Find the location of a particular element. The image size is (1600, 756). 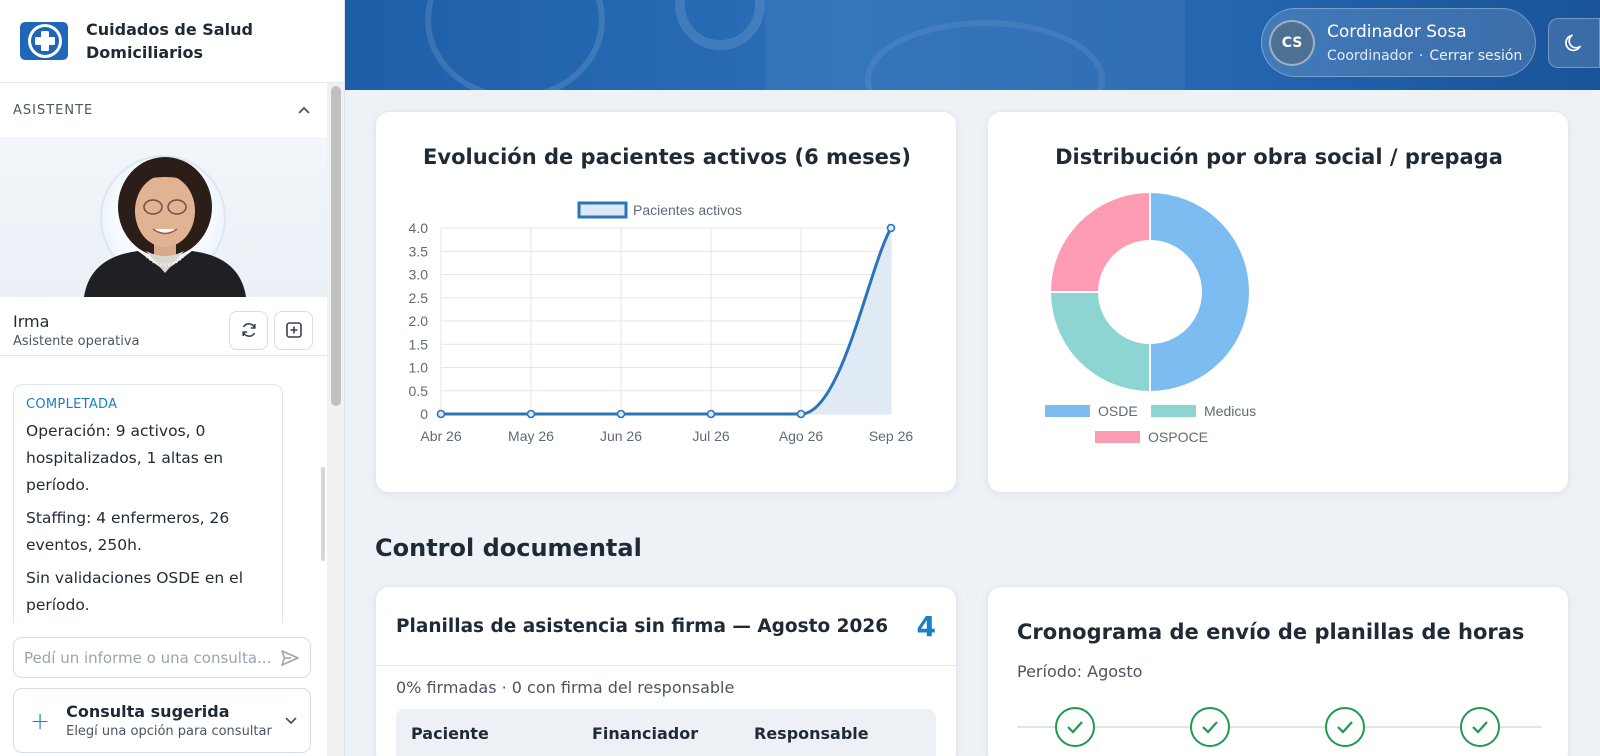

assistant-name: Irma is located at coordinates (31, 321).